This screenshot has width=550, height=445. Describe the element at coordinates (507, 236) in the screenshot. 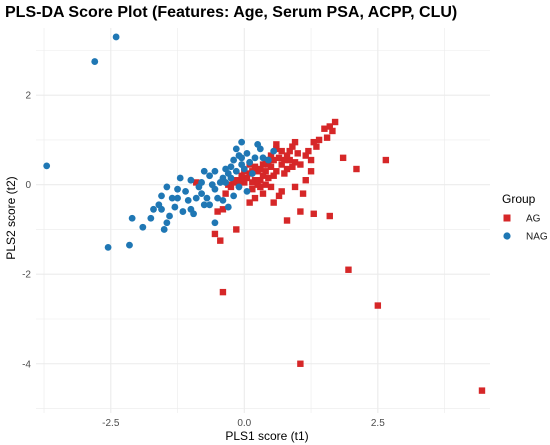

I see `legend-key-nag` at that location.